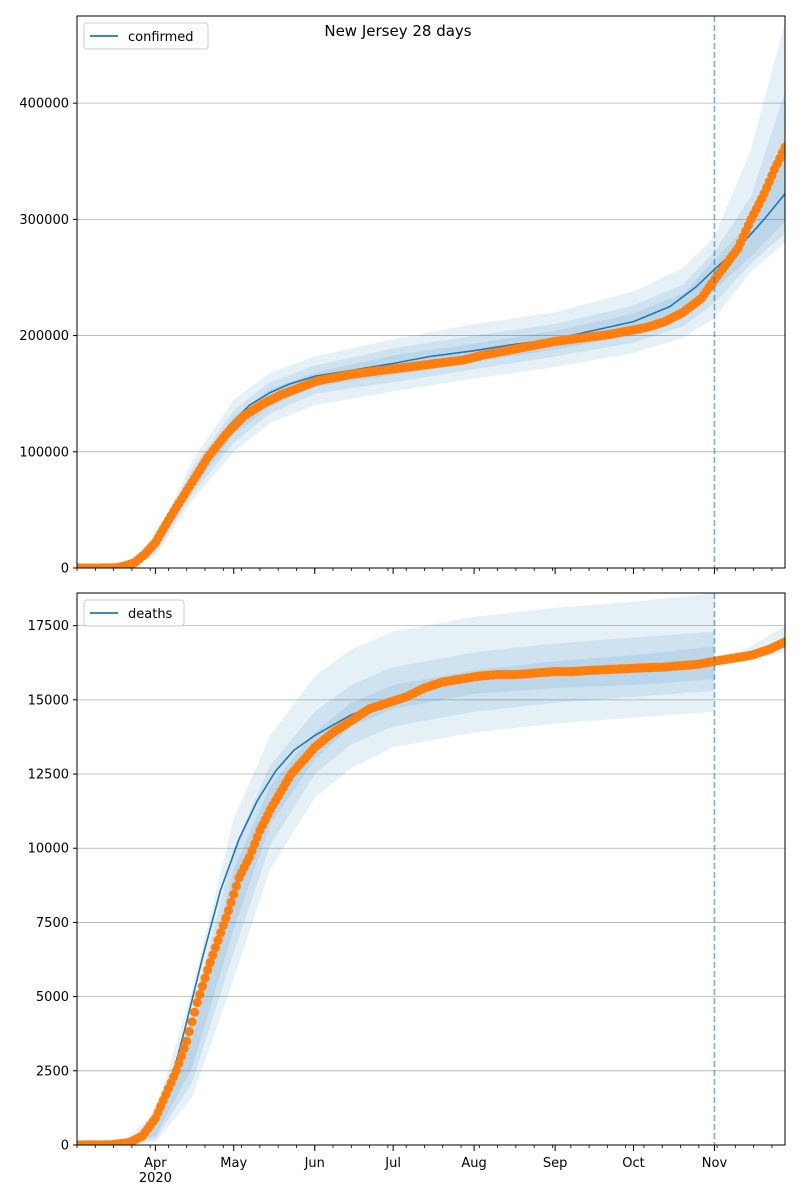 This screenshot has height=1200, width=800. Describe the element at coordinates (44, 452) in the screenshot. I see `y-tick-label: 100000` at that location.